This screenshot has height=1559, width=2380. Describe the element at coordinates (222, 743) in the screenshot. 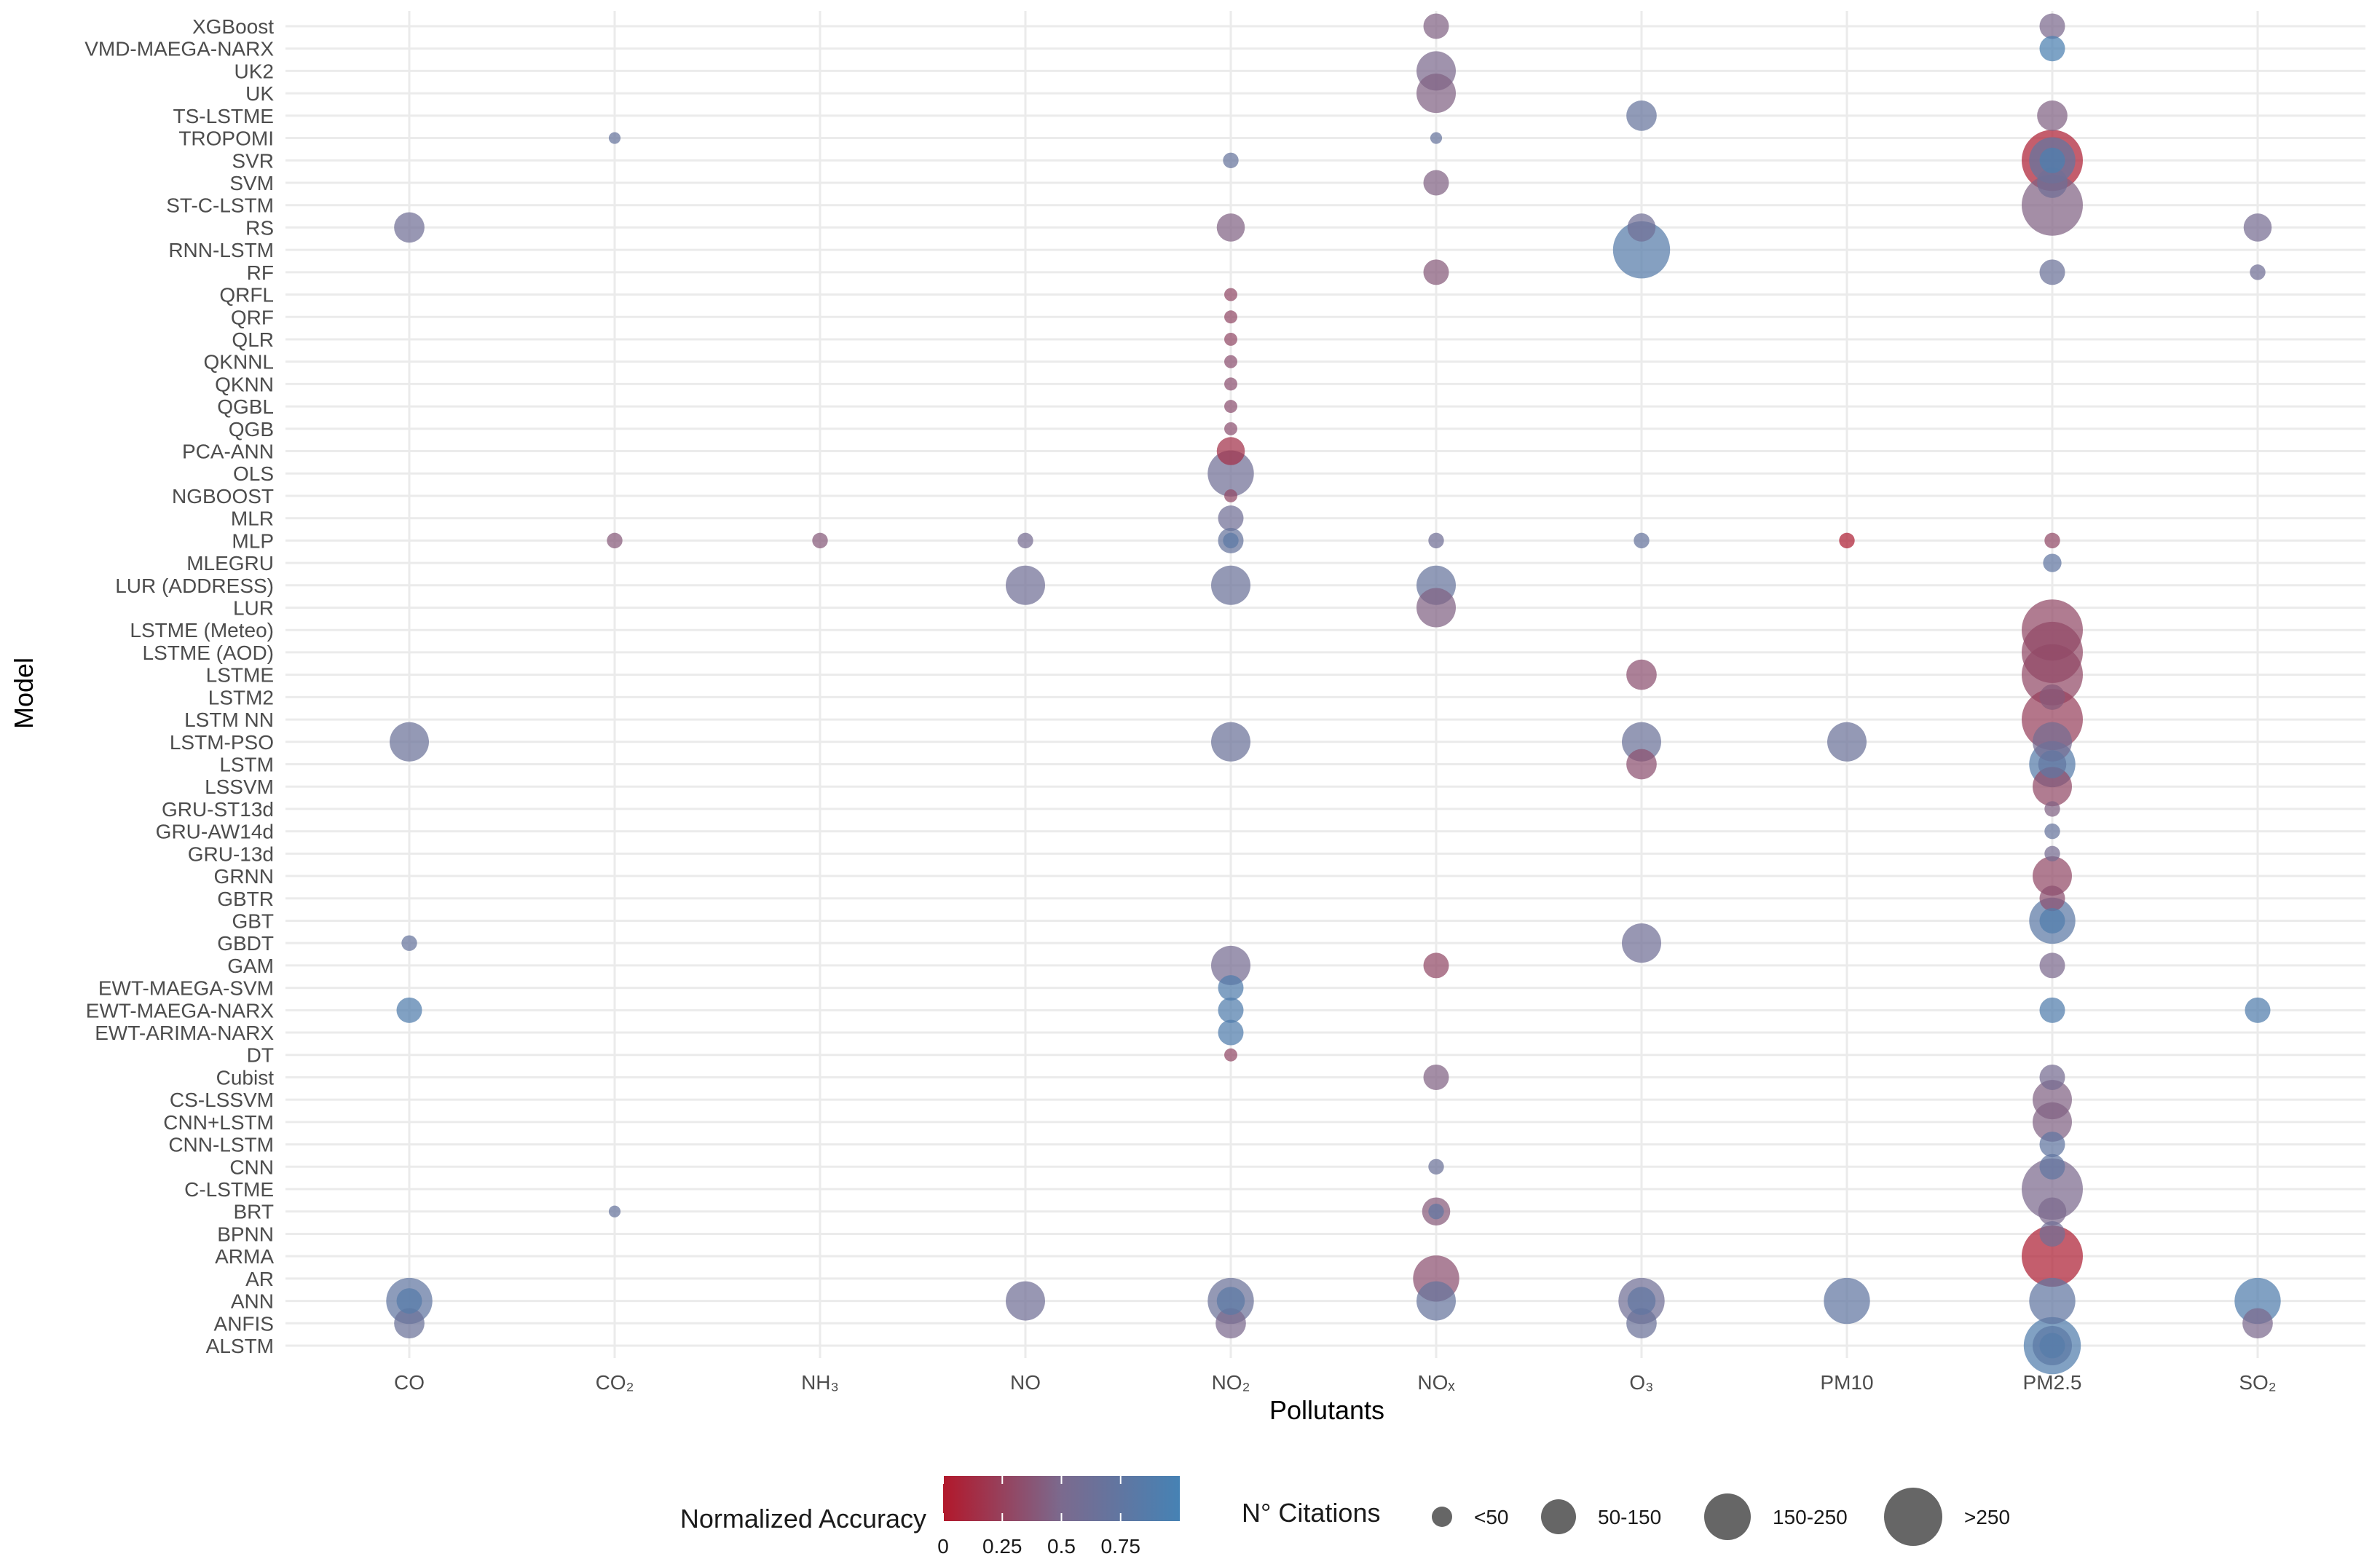

I see `y-tick-label: LSTM-PSO` at that location.